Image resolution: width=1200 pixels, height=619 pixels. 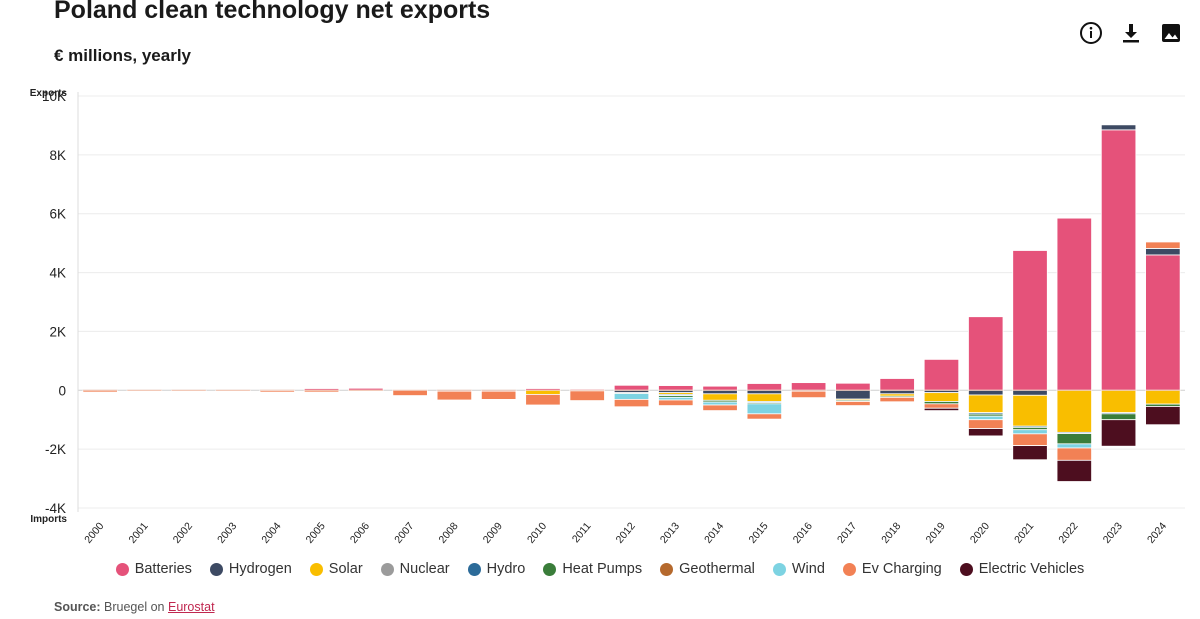 What do you see at coordinates (891, 533) in the screenshot?
I see `x-tick-label: 2018` at bounding box center [891, 533].